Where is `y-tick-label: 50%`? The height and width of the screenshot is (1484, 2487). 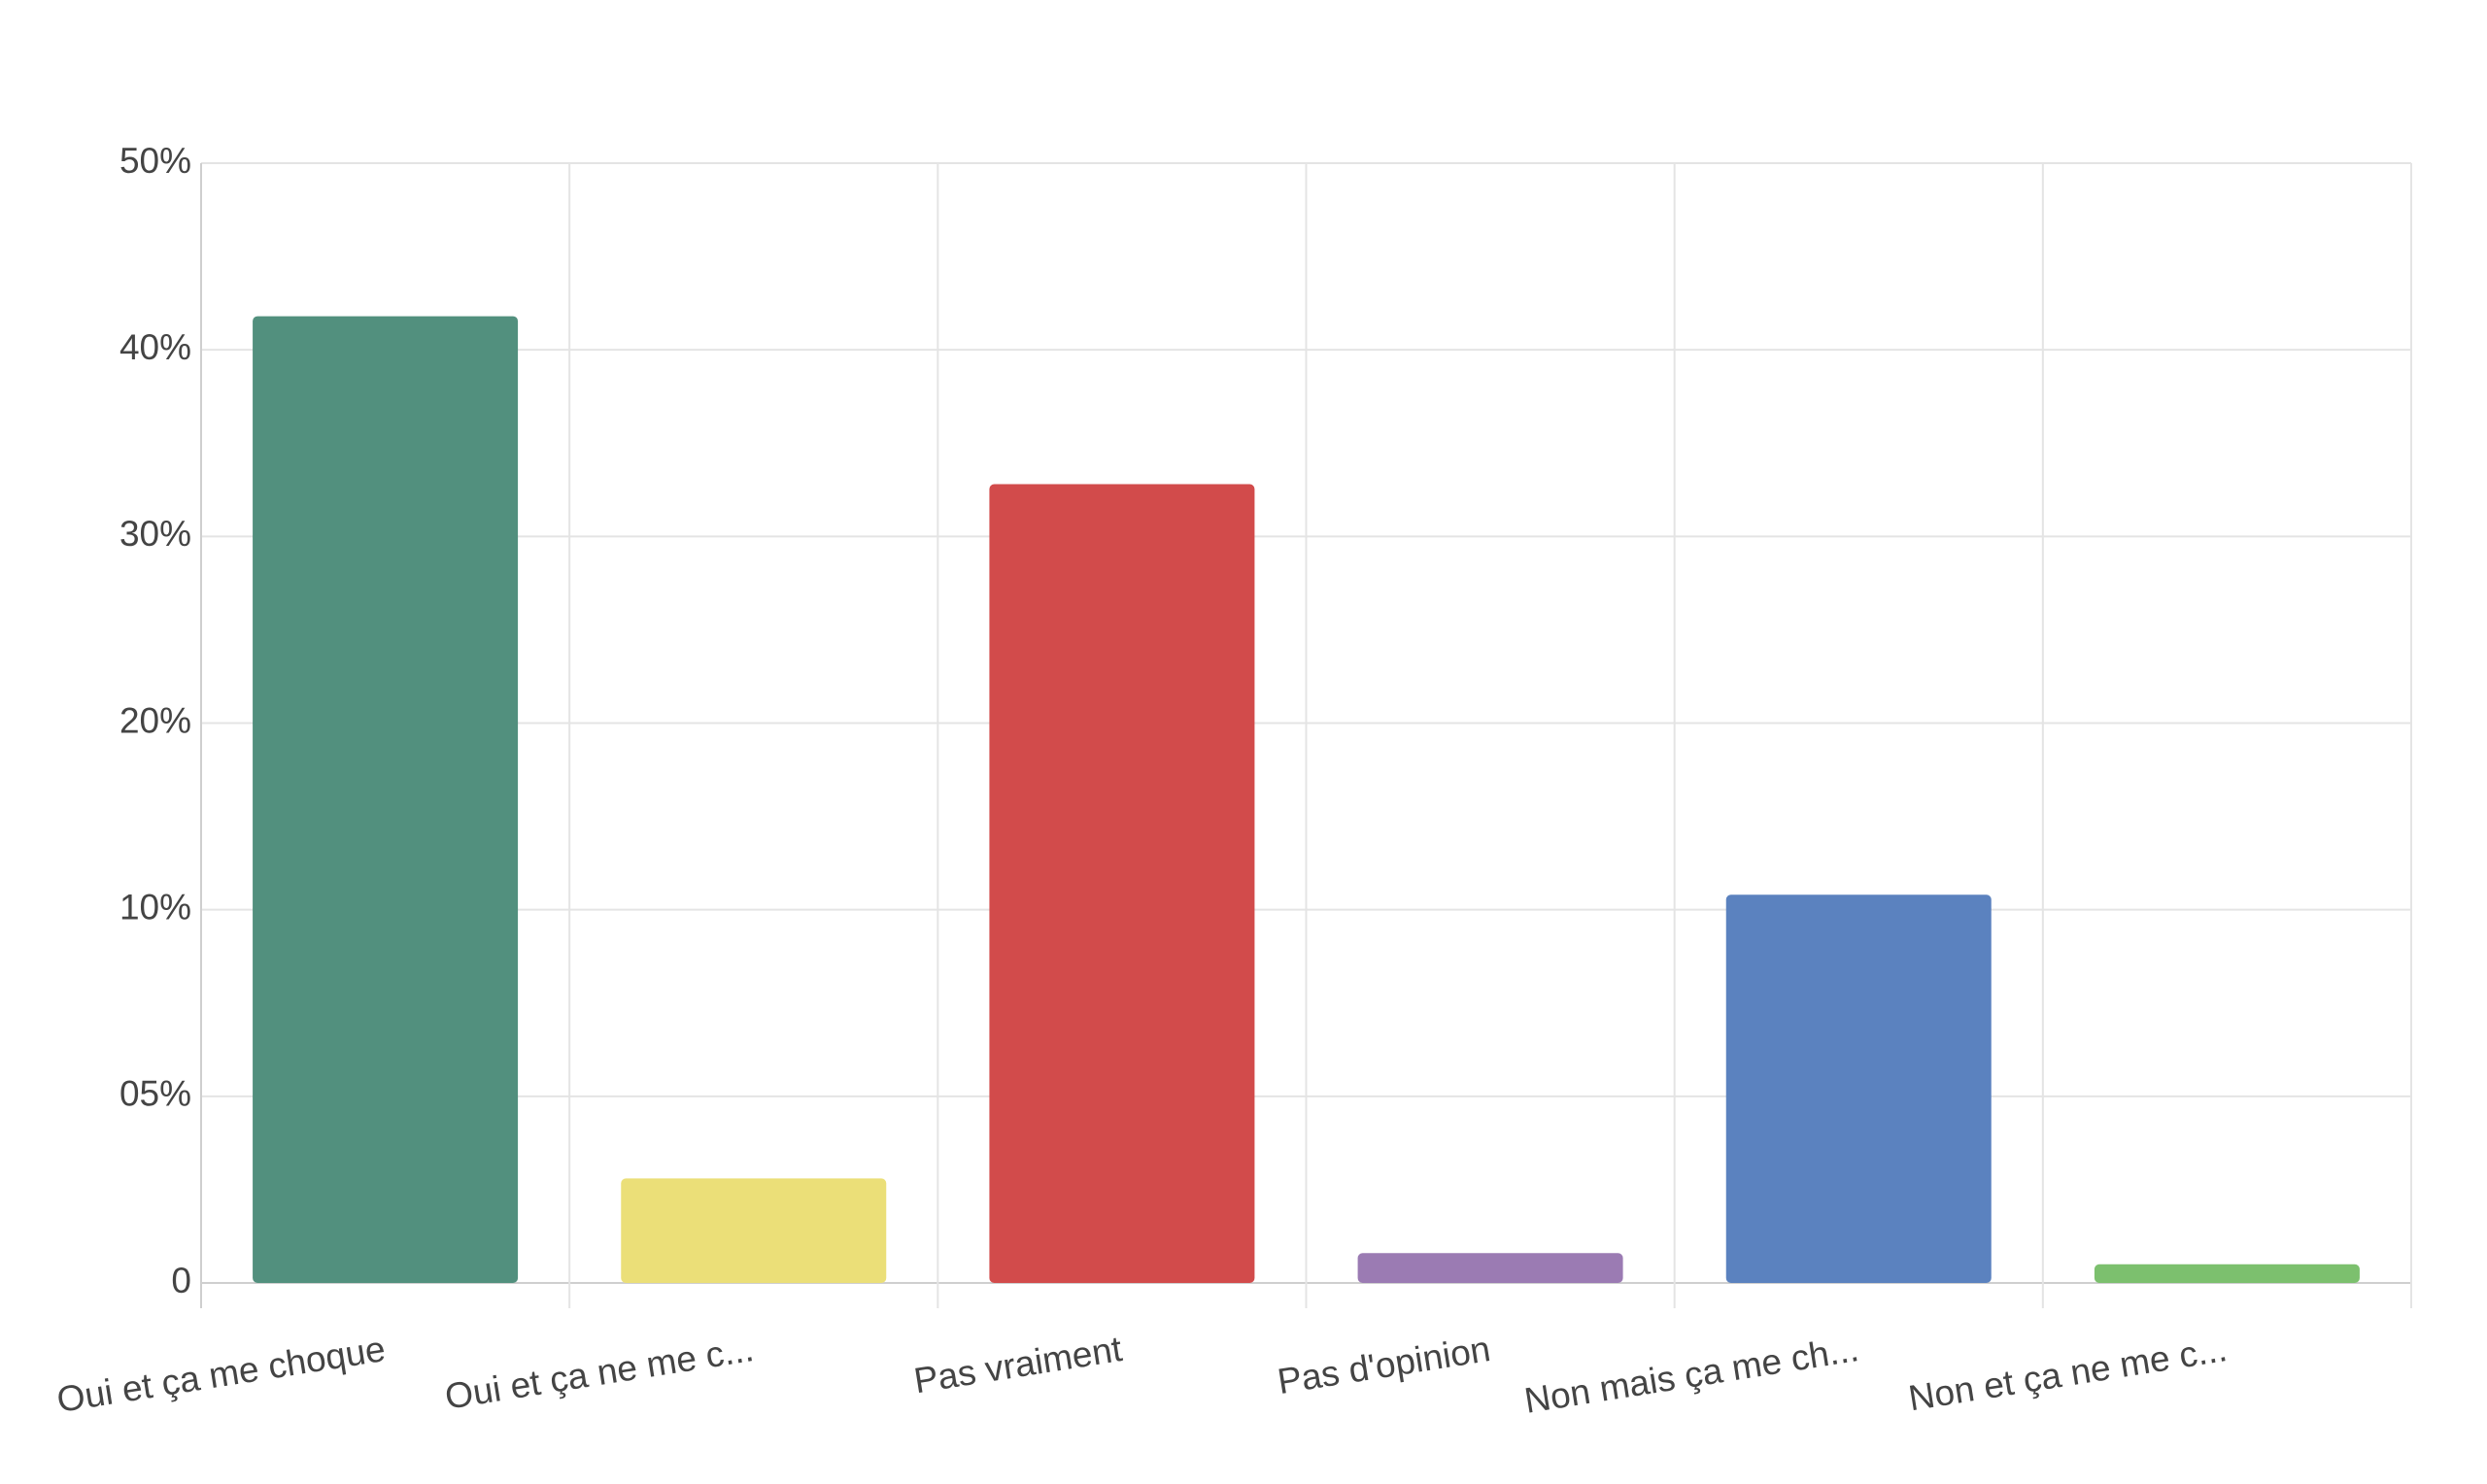 y-tick-label: 50% is located at coordinates (155, 161).